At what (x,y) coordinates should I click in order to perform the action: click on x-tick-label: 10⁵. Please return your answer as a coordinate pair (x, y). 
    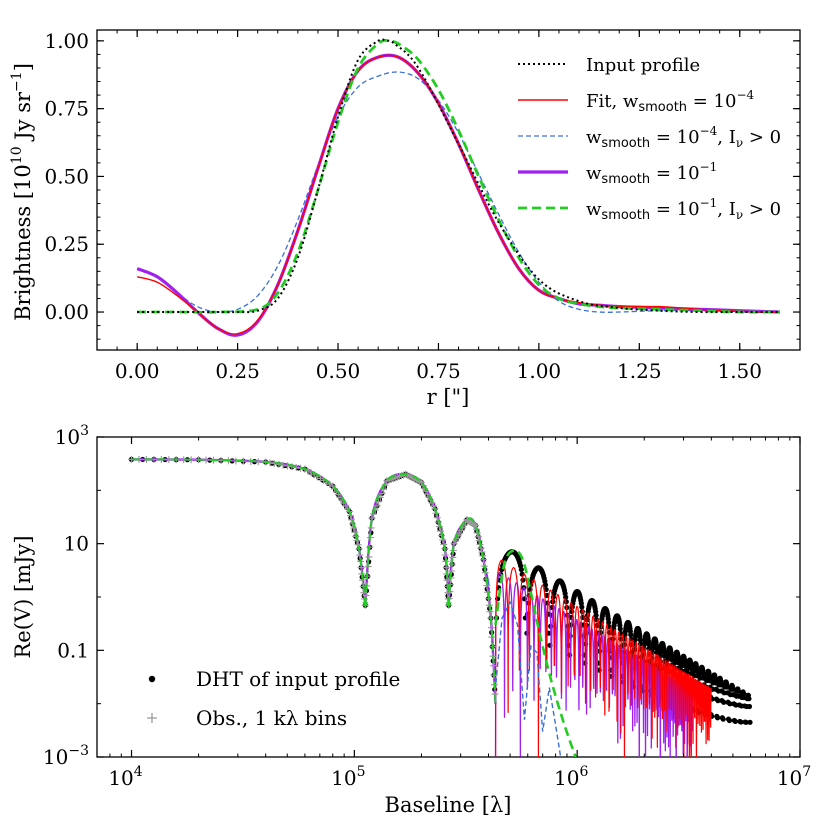
    Looking at the image, I should click on (348, 777).